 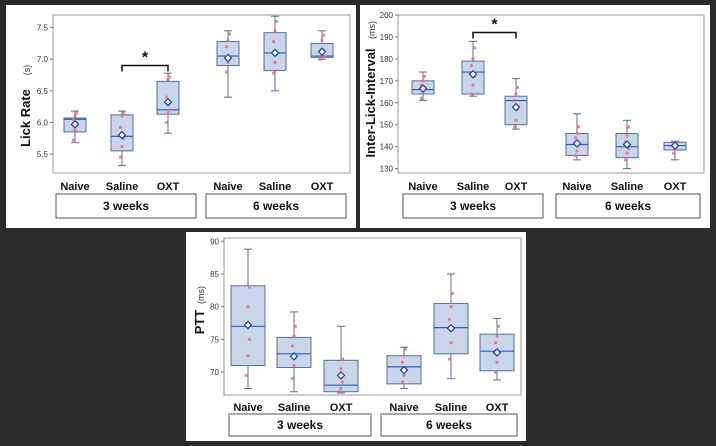 I want to click on panel-ptt-ytick-label: 80, so click(x=214, y=307).